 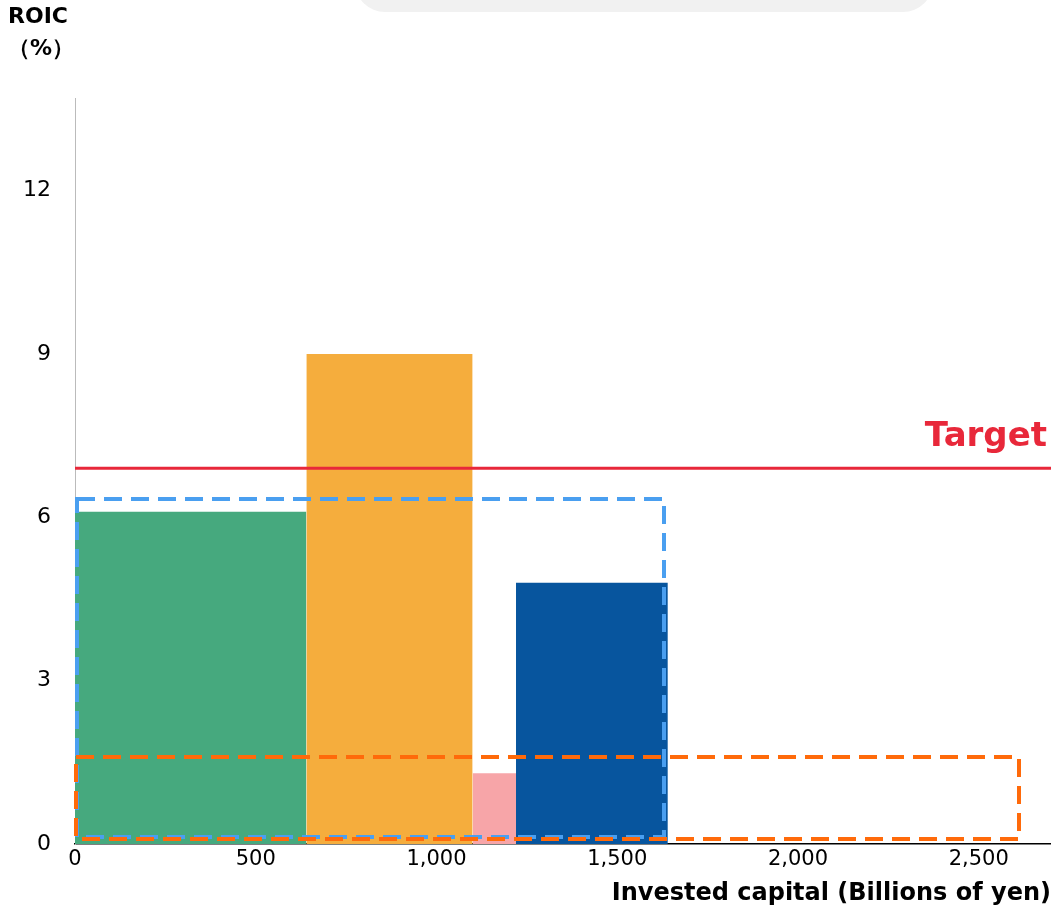 What do you see at coordinates (44, 679) in the screenshot?
I see `y-tick-label: 3` at bounding box center [44, 679].